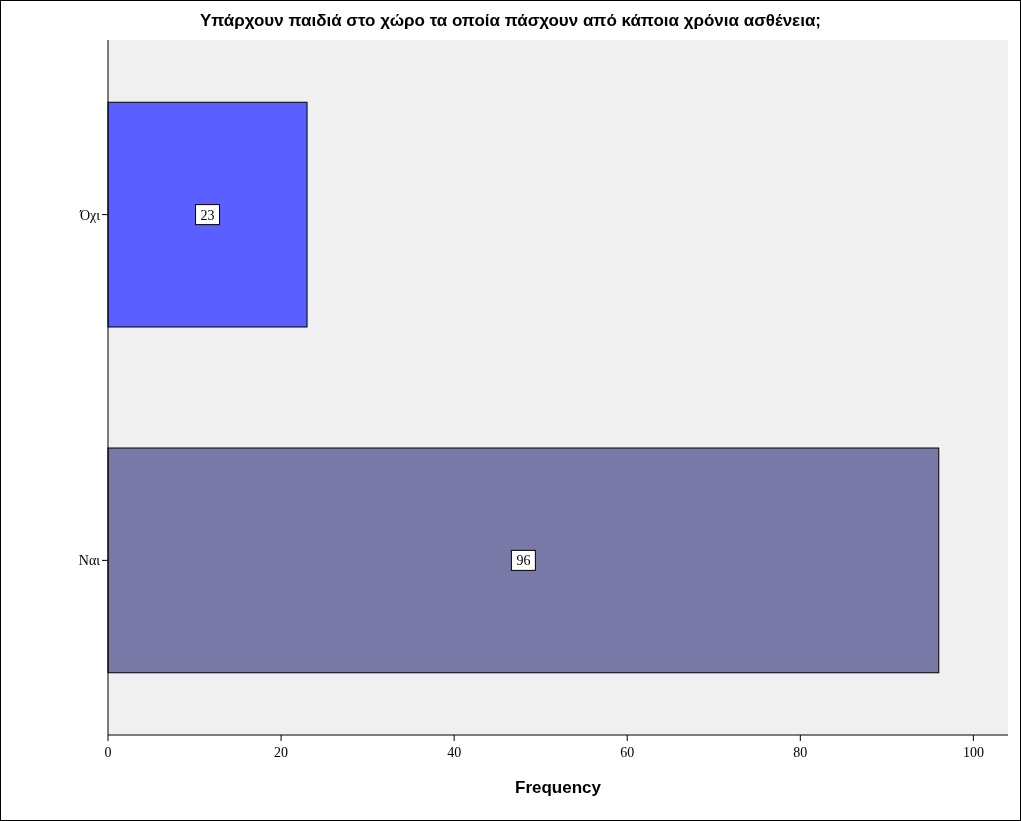 This screenshot has width=1021, height=821. What do you see at coordinates (207, 215) in the screenshot?
I see `data-label: 23` at bounding box center [207, 215].